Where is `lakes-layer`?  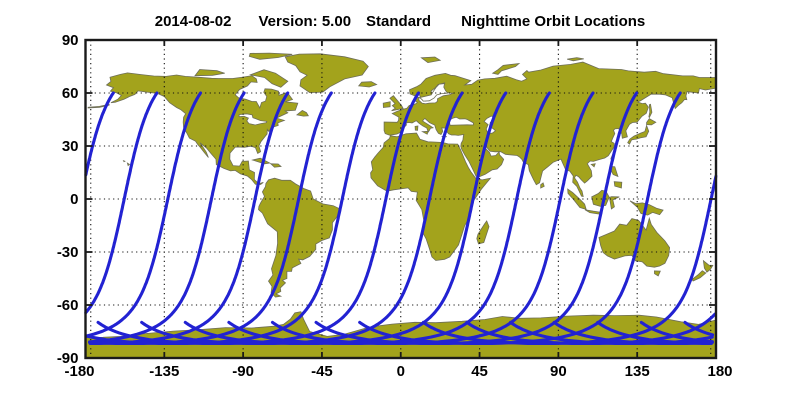 lakes-layer is located at coordinates (367, 108).